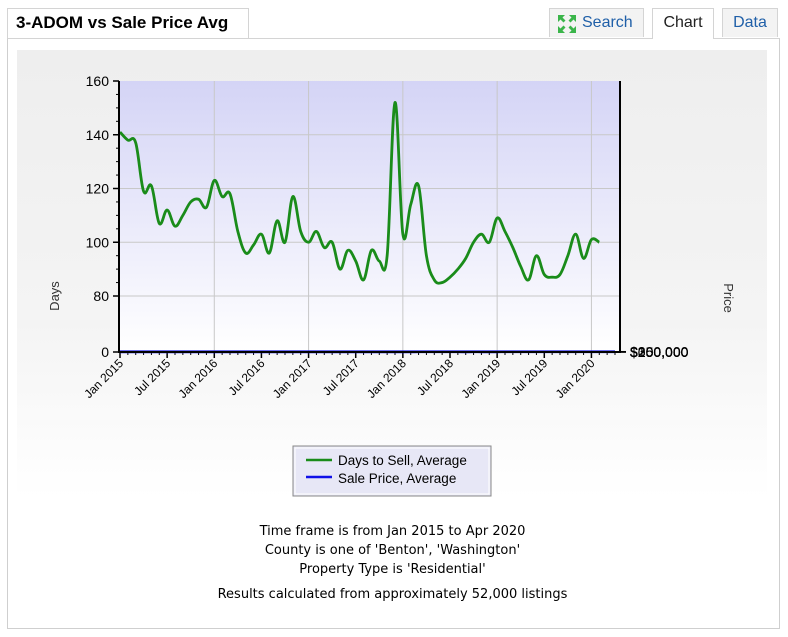 This screenshot has height=637, width=788. I want to click on tab-search: Search, so click(596, 22).